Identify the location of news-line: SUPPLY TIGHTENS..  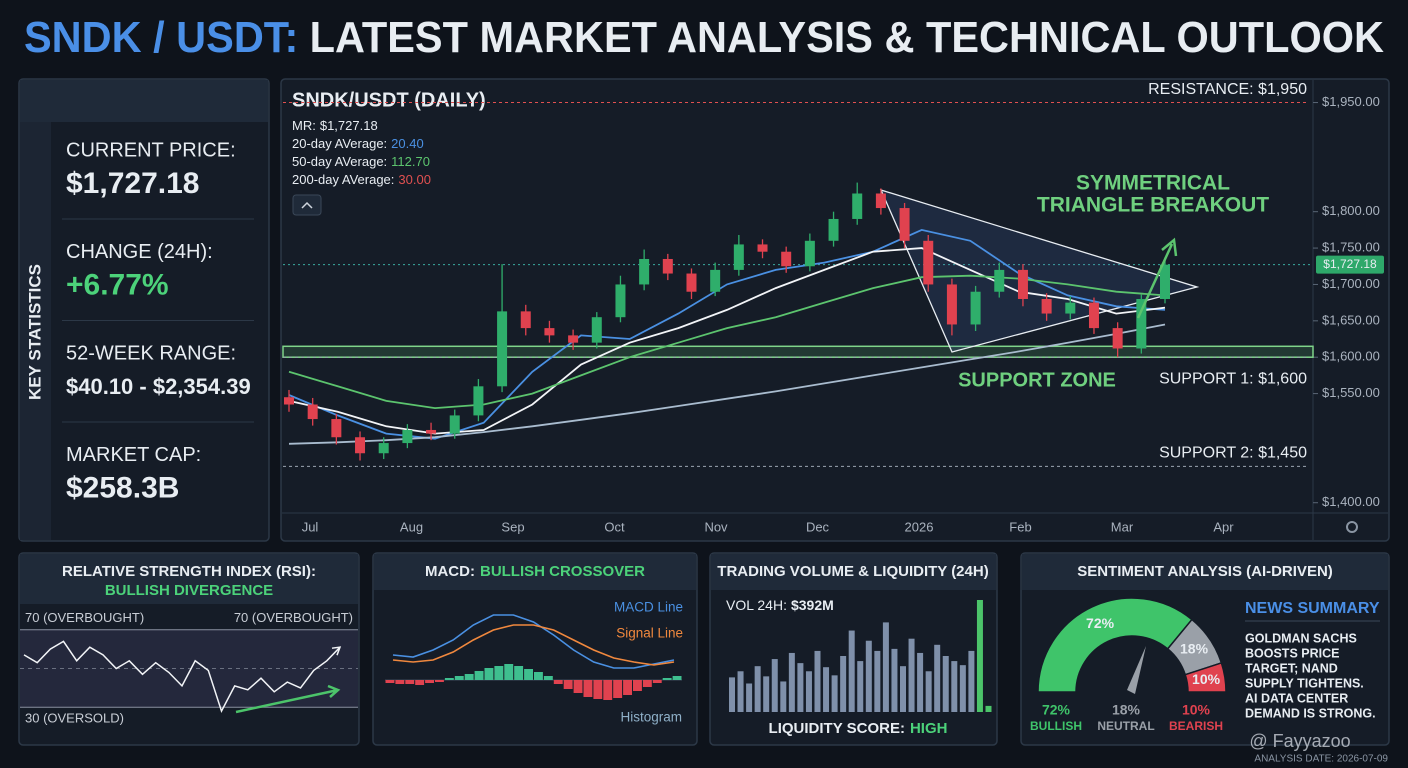
(1304, 683).